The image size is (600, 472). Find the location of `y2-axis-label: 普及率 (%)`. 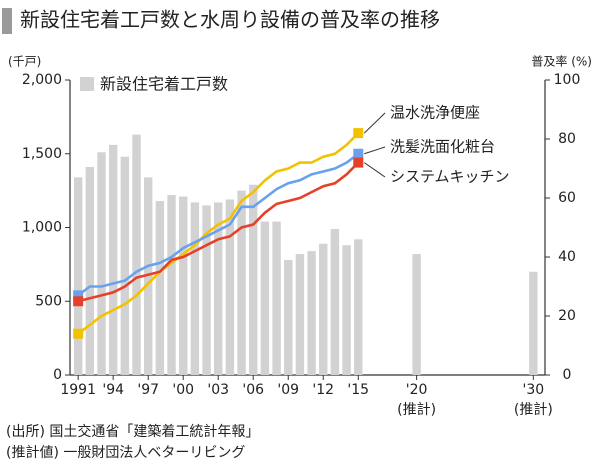

y2-axis-label: 普及率 (%) is located at coordinates (561, 61).